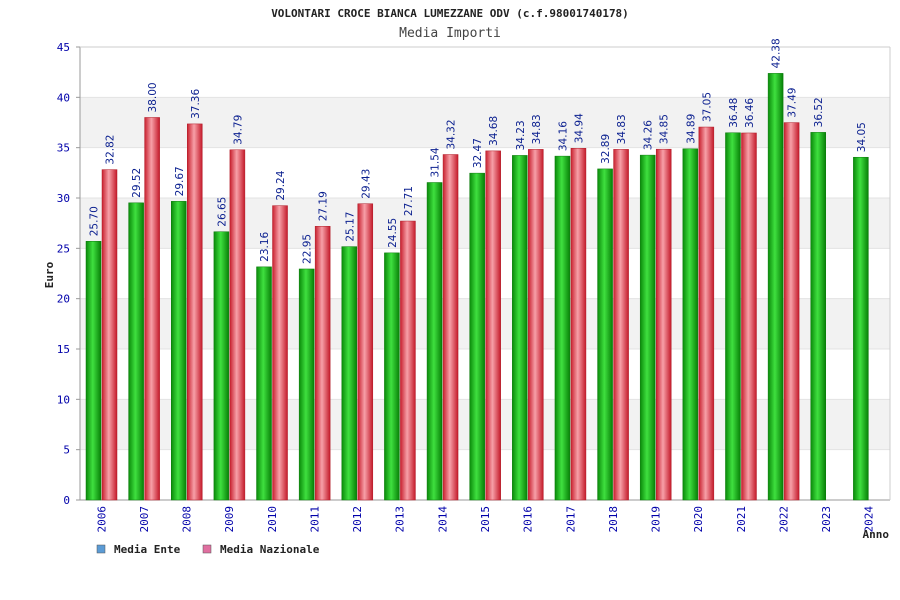  I want to click on value-label: 34.89, so click(691, 129).